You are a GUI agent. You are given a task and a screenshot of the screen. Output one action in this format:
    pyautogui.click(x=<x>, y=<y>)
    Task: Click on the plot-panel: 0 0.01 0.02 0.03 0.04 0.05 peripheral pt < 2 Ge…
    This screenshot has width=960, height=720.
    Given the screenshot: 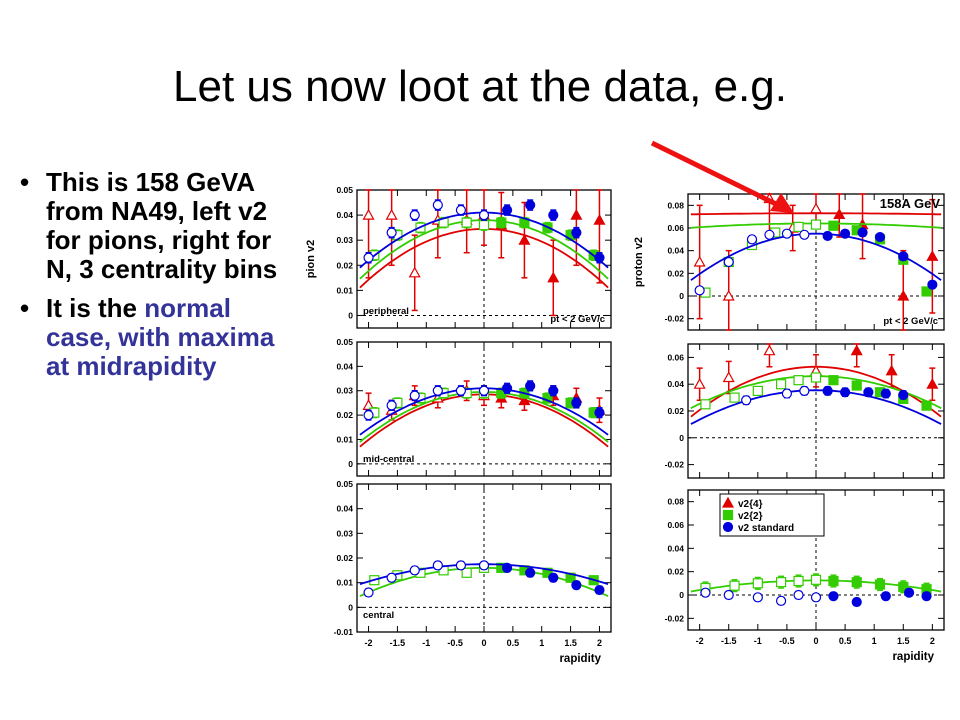 What is the action you would take?
    pyautogui.click(x=474, y=257)
    